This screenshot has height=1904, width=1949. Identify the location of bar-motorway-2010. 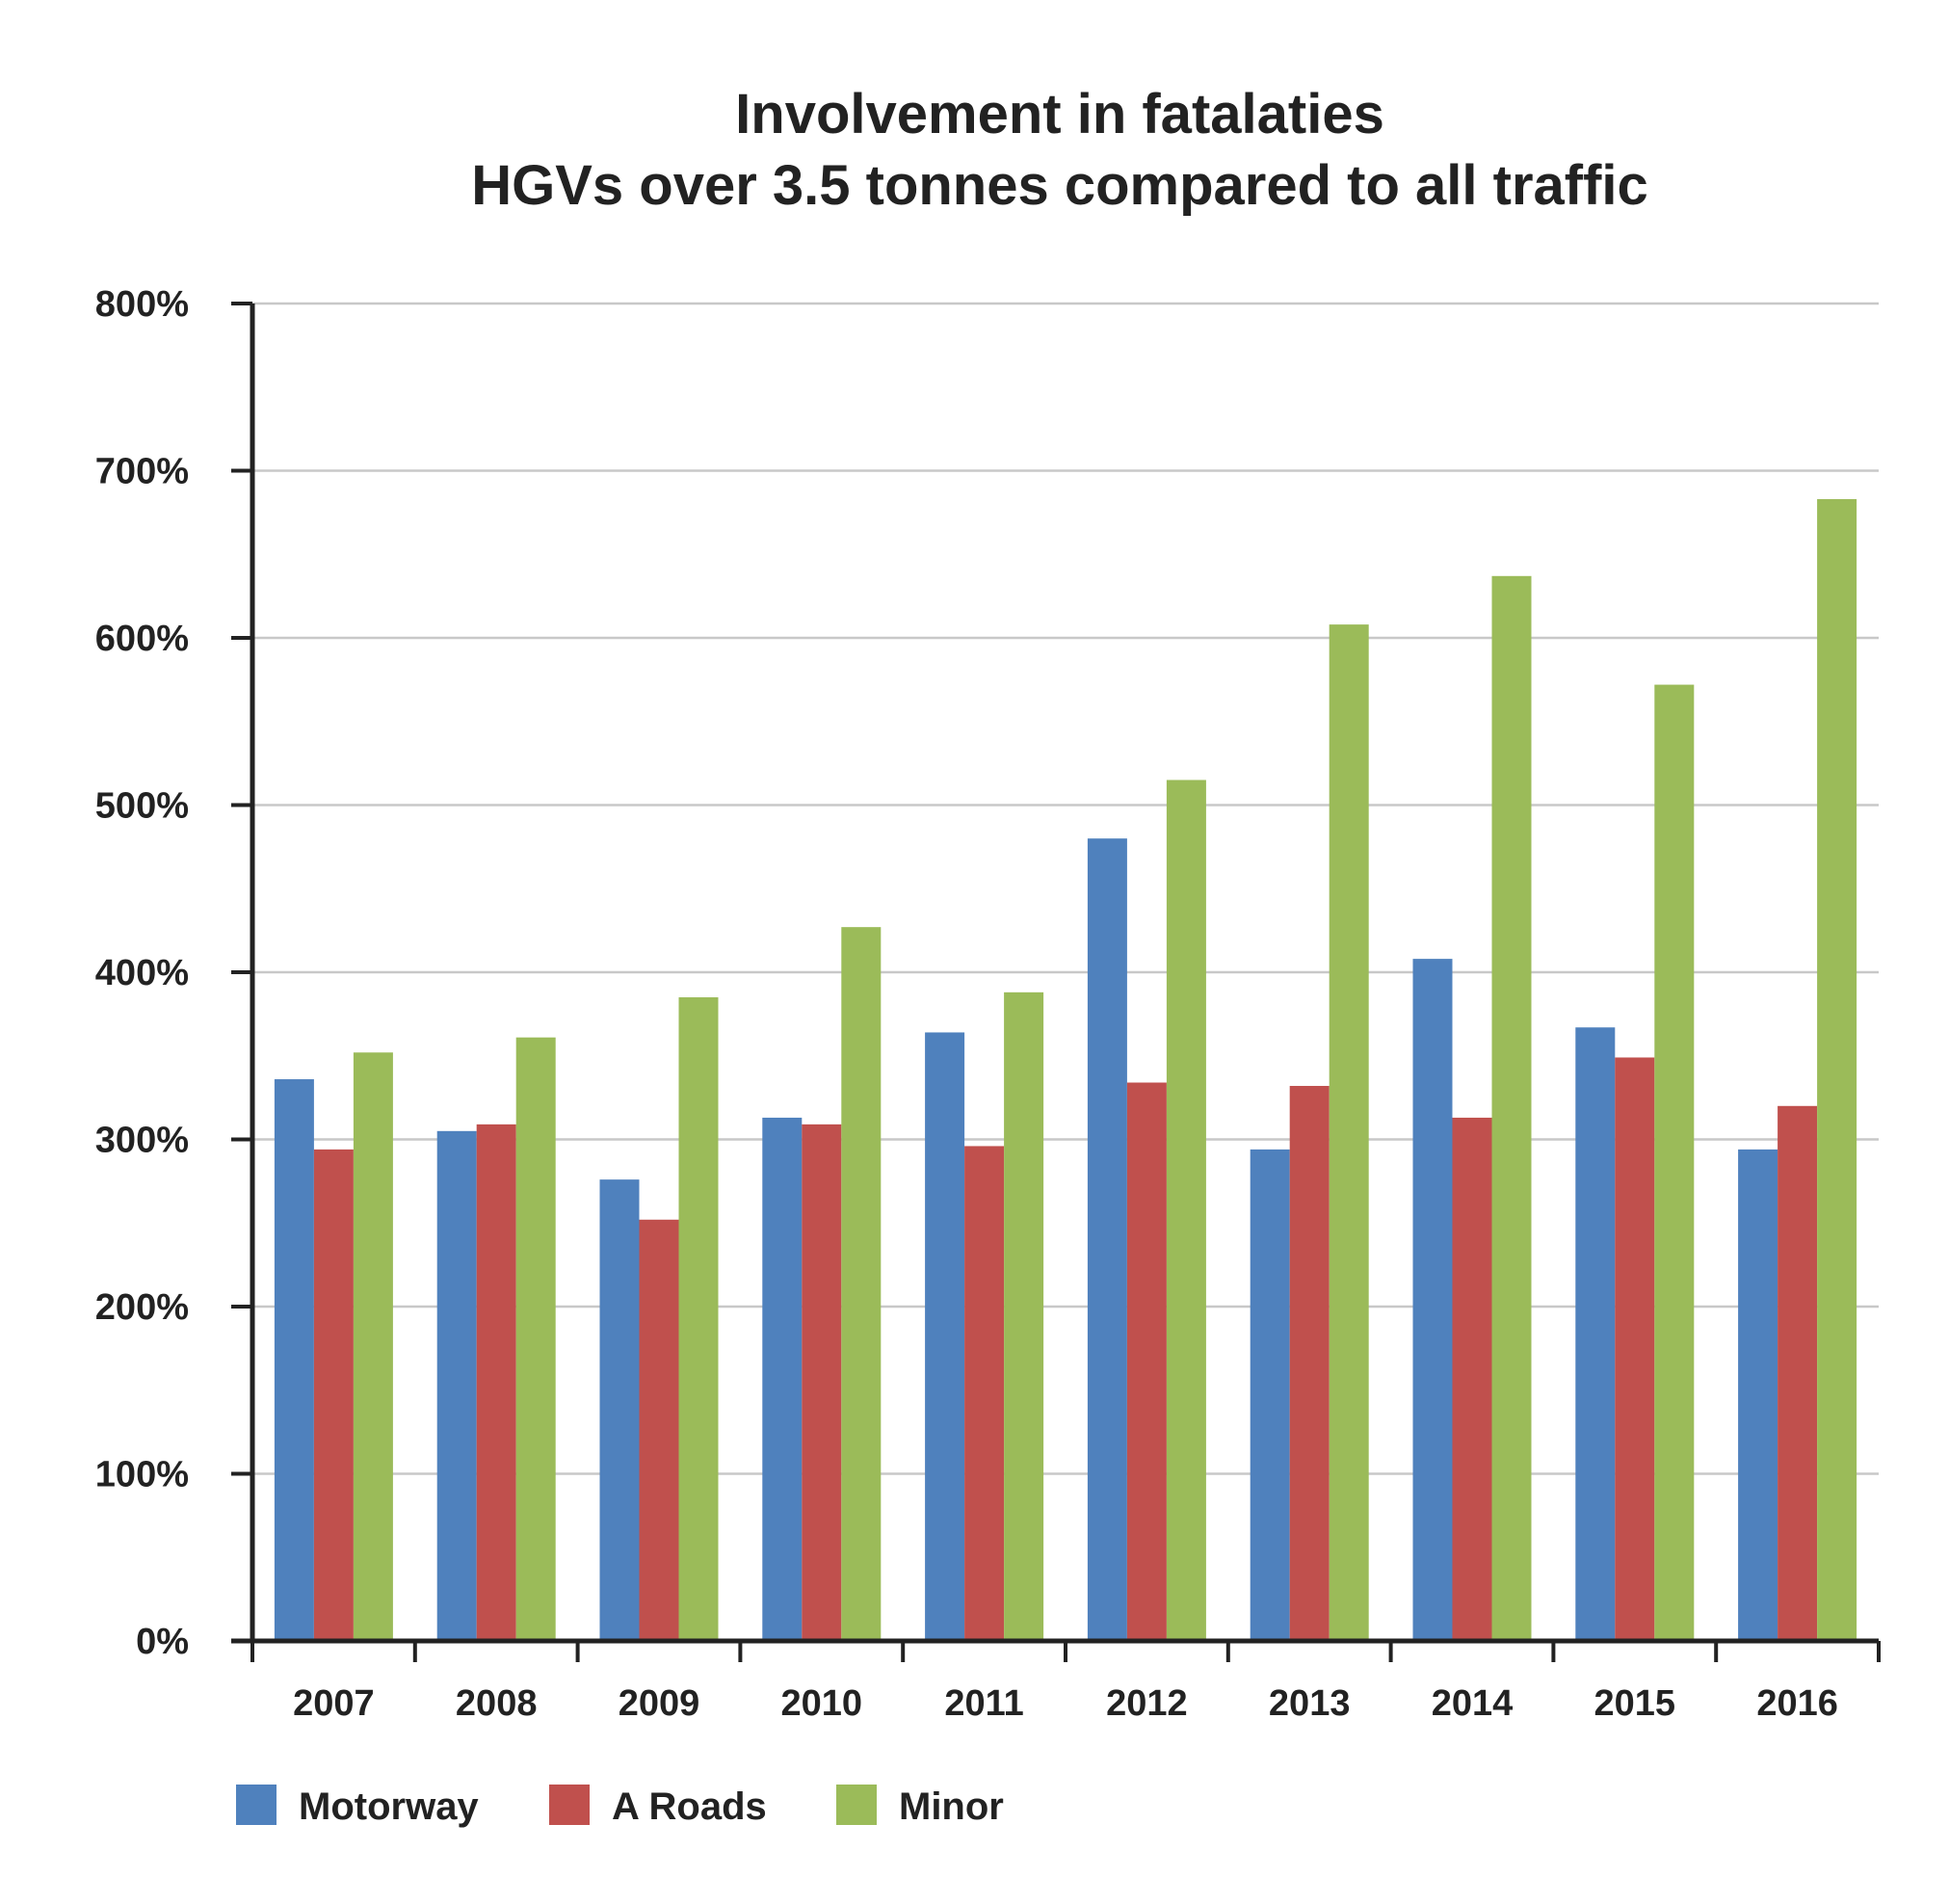
(782, 1379).